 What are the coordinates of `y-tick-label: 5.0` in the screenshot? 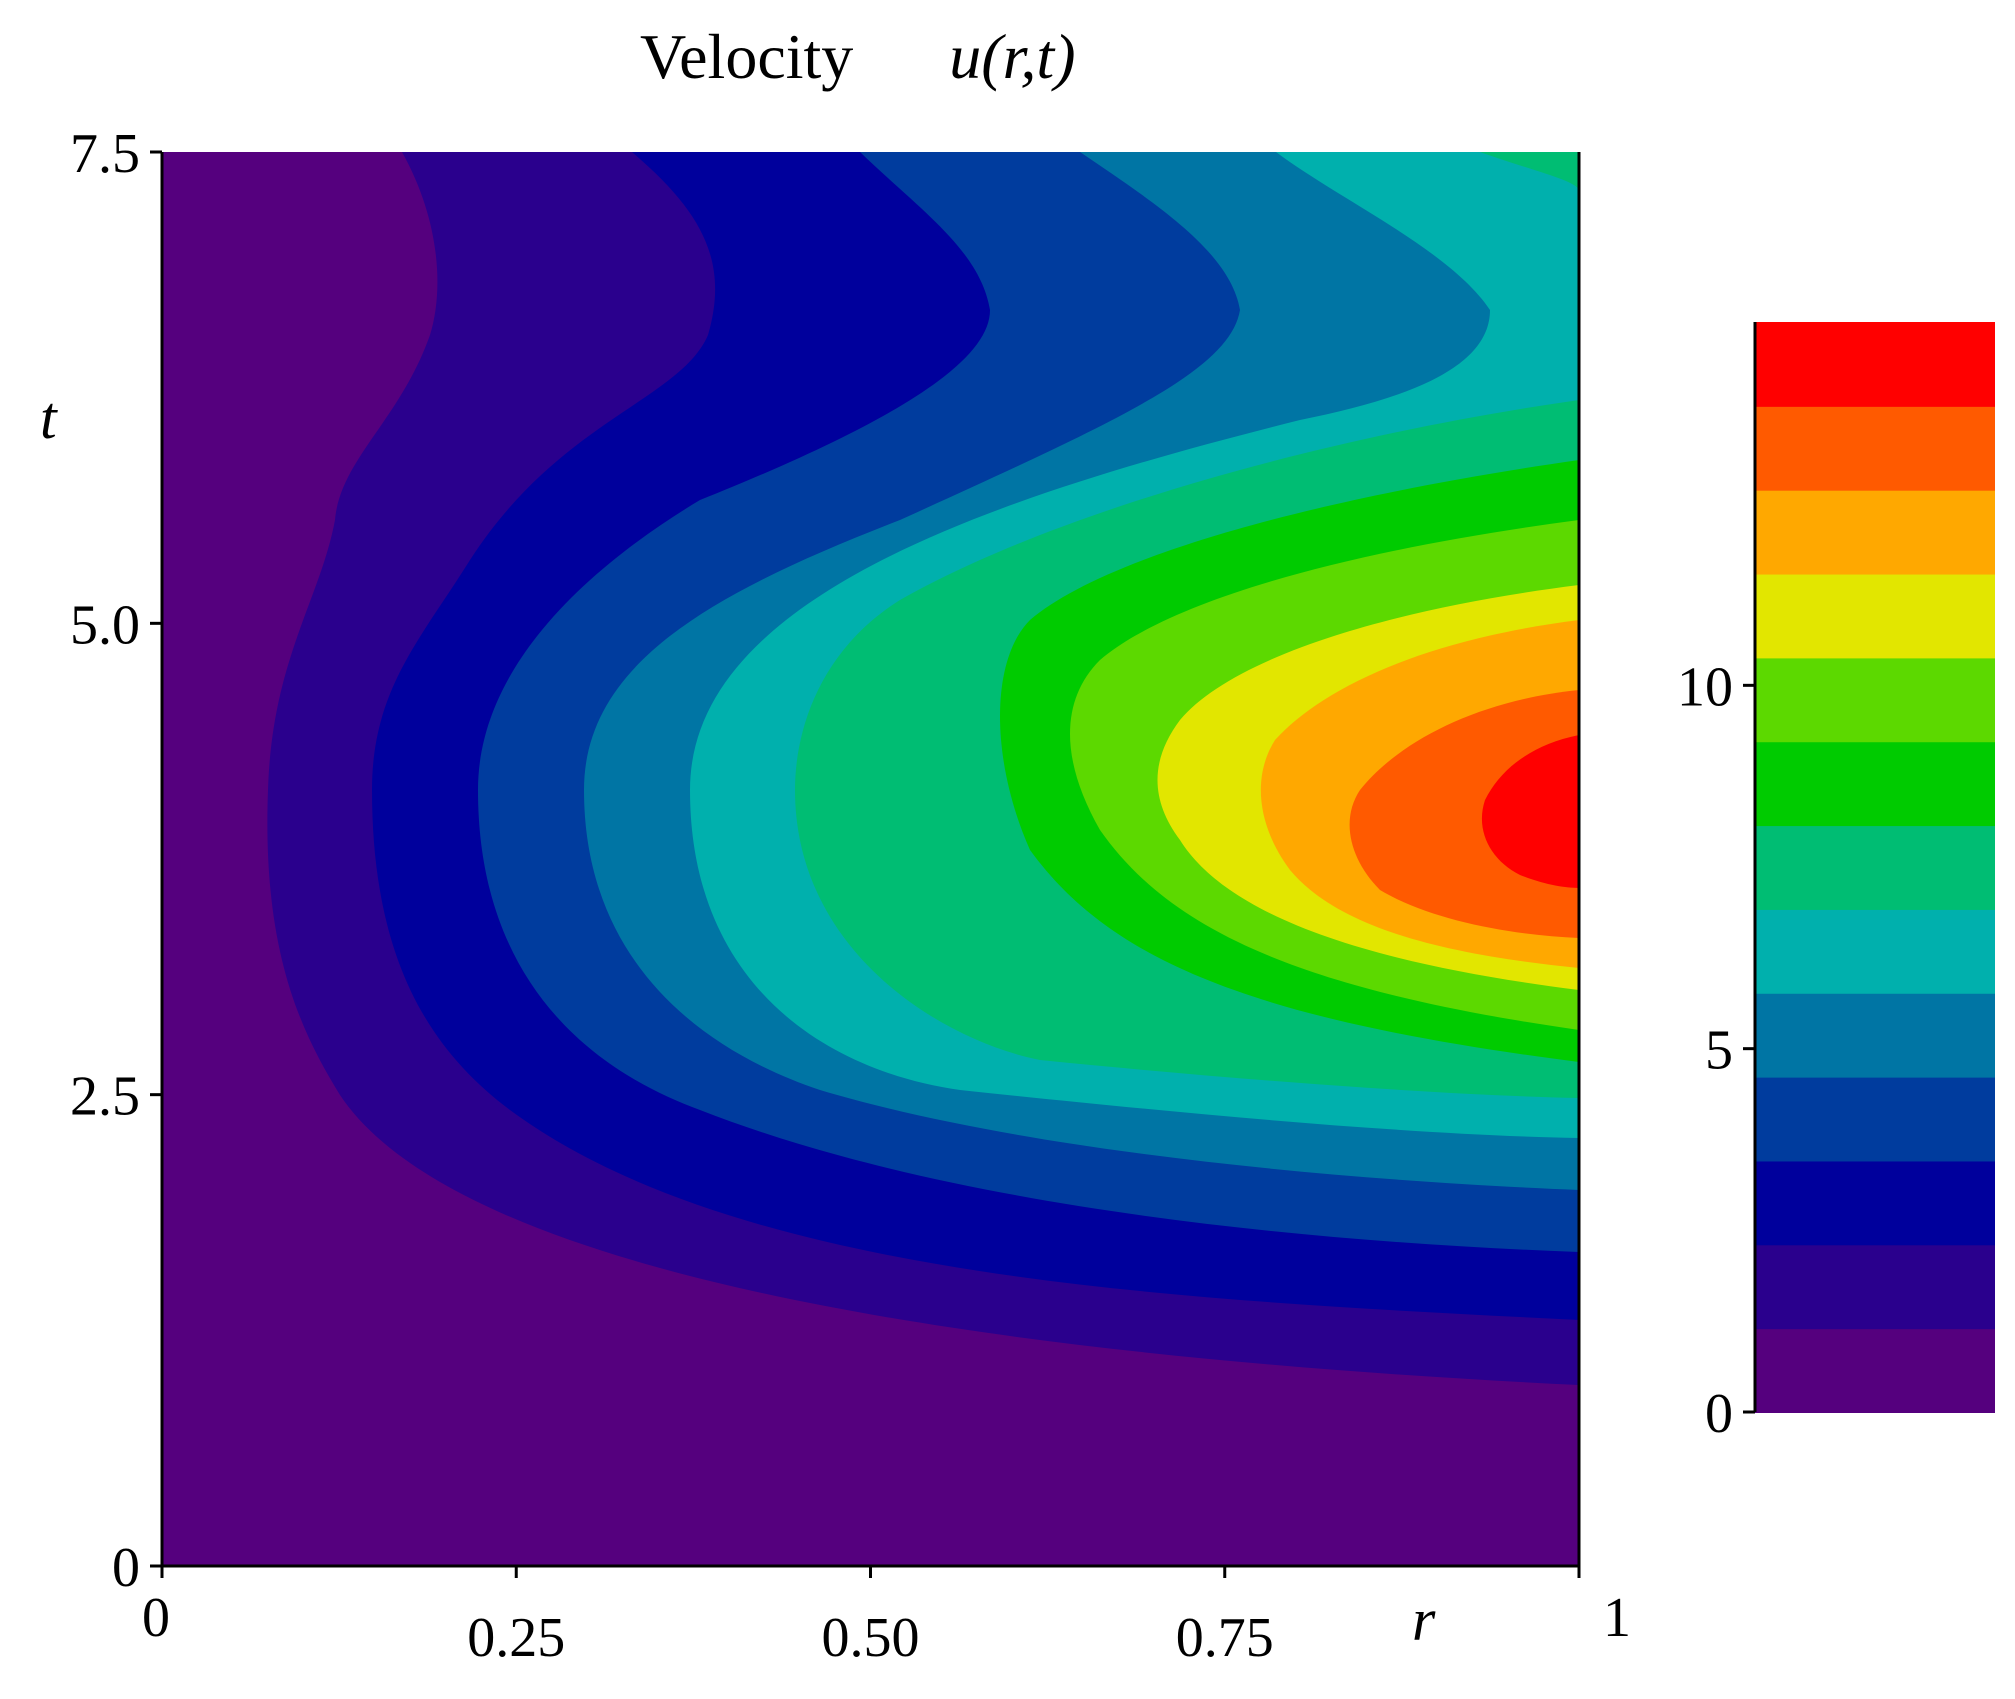 It's located at (105, 625).